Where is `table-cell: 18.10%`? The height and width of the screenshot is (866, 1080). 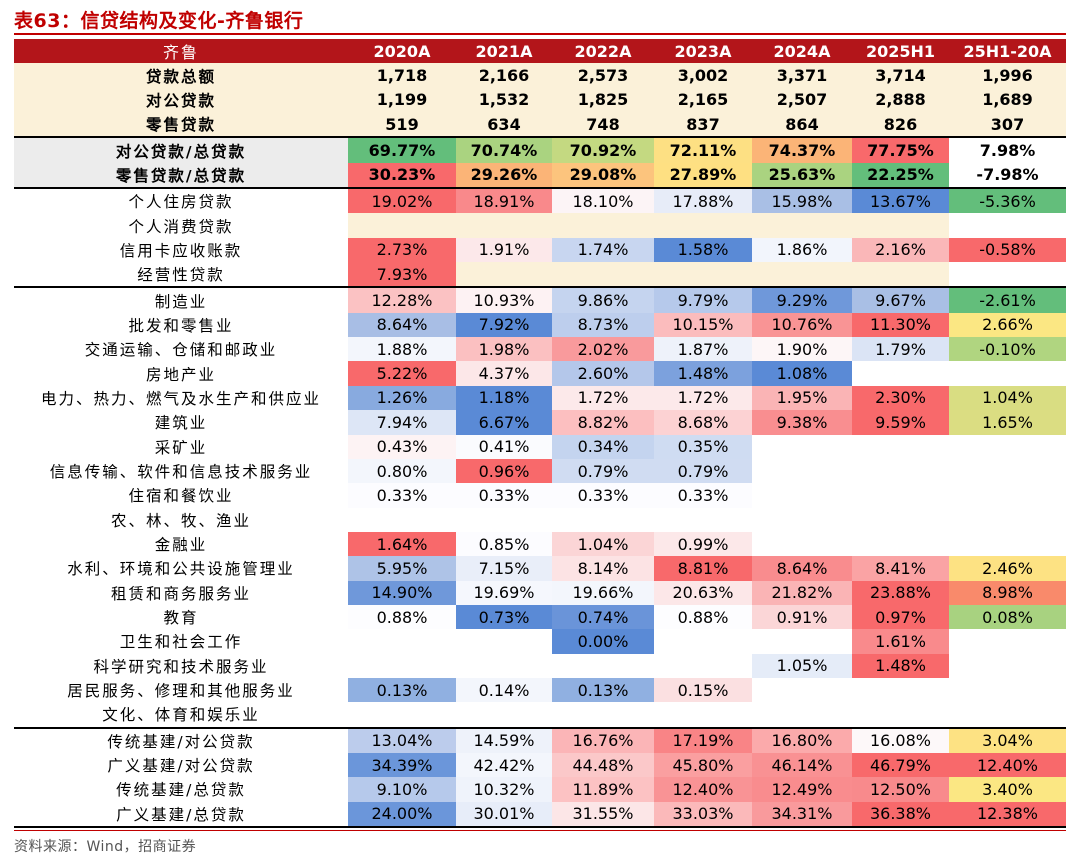
table-cell: 18.10% is located at coordinates (603, 200).